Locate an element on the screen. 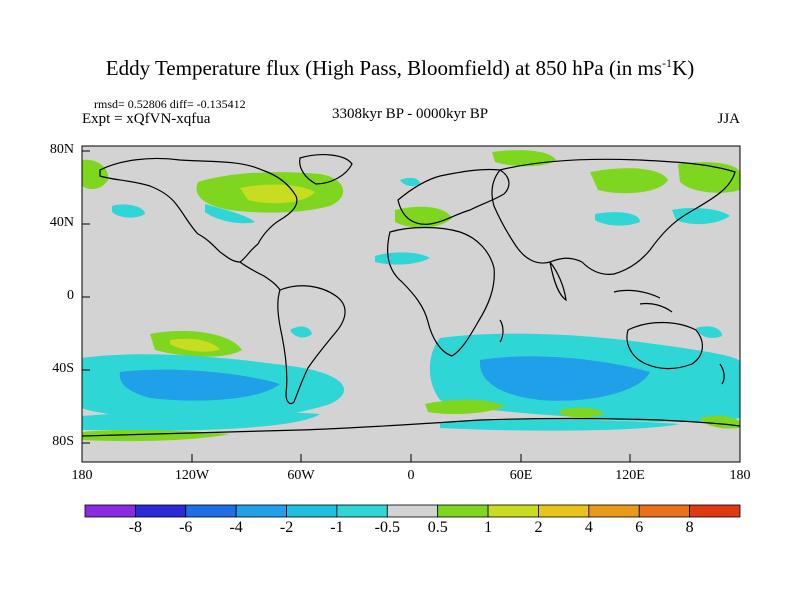 The image size is (800, 600). asia-coast is located at coordinates (613, 216).